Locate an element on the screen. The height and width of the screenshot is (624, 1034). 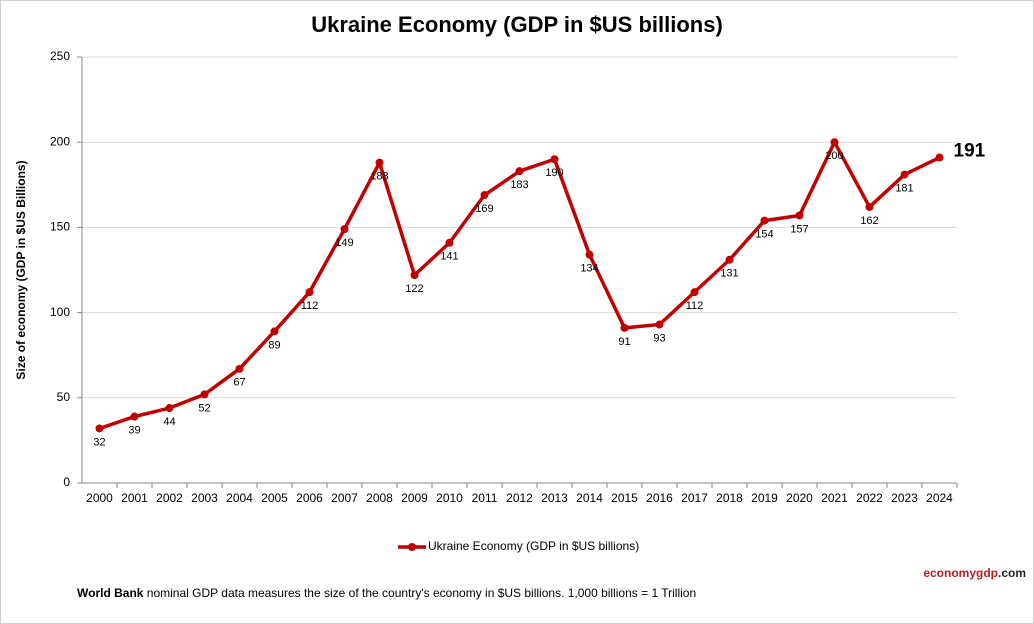
x-tick-label: 2019 is located at coordinates (764, 498).